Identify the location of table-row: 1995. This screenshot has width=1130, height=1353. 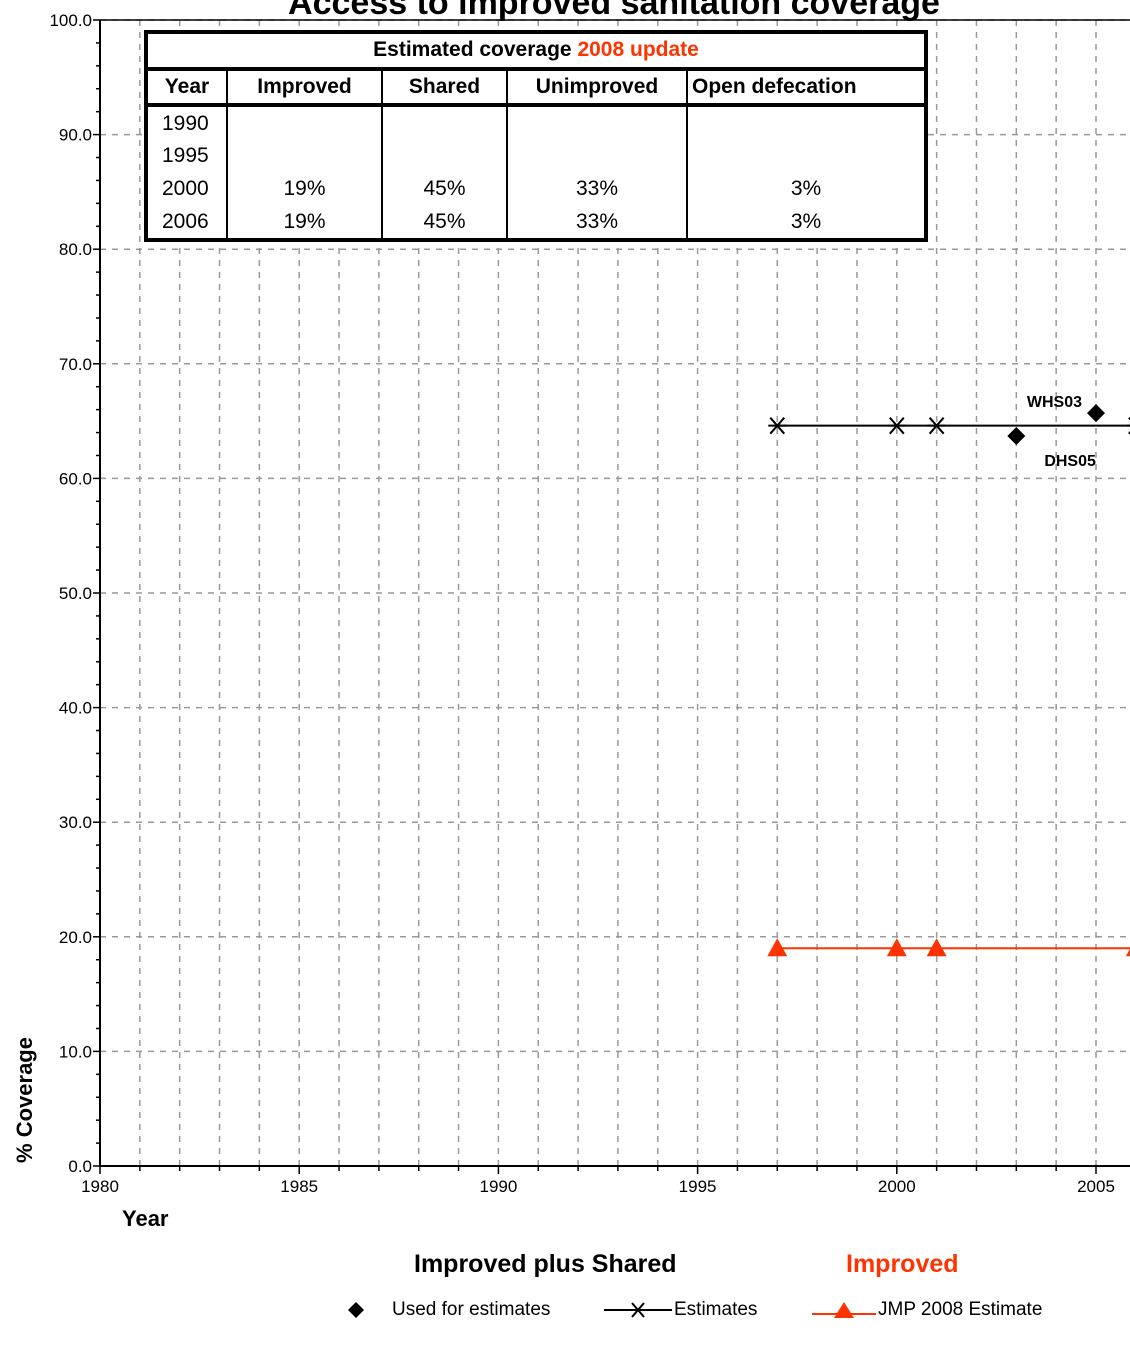
(535, 156).